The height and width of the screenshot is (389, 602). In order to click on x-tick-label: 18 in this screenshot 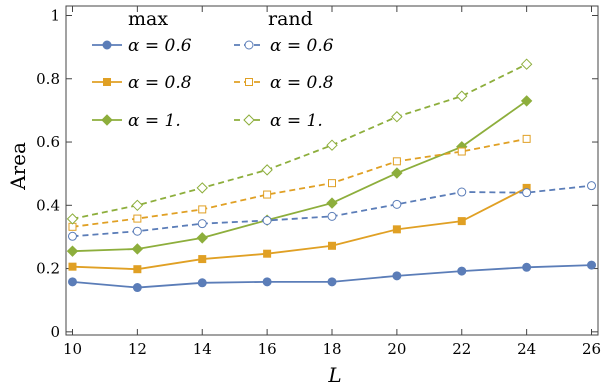, I will do `click(331, 349)`.